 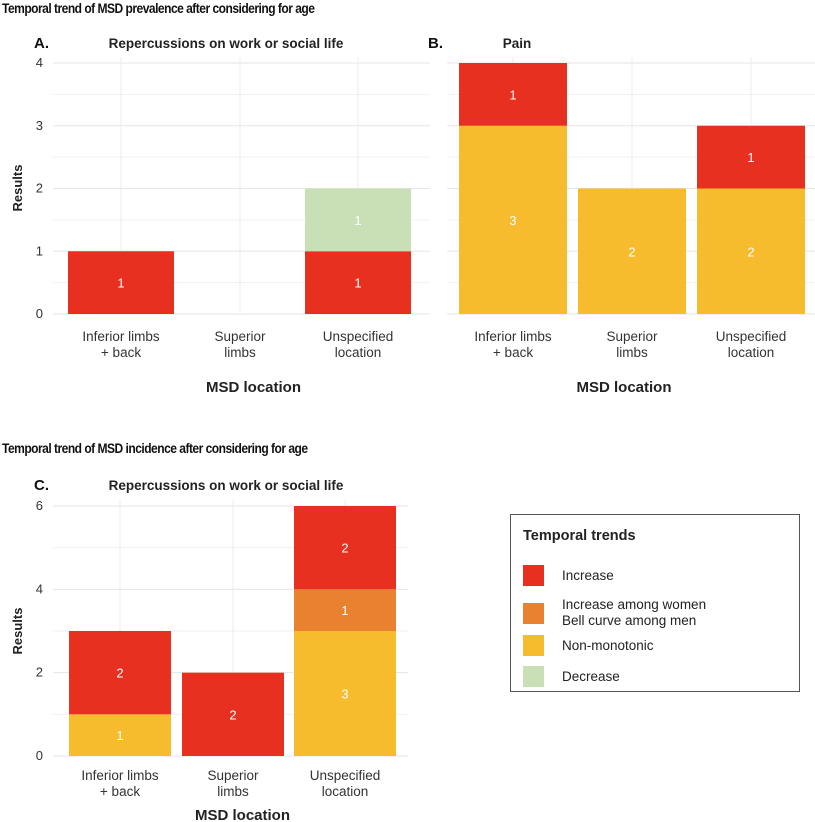 I want to click on legend-item-non-monotonic: Non-monotonic, so click(x=588, y=645).